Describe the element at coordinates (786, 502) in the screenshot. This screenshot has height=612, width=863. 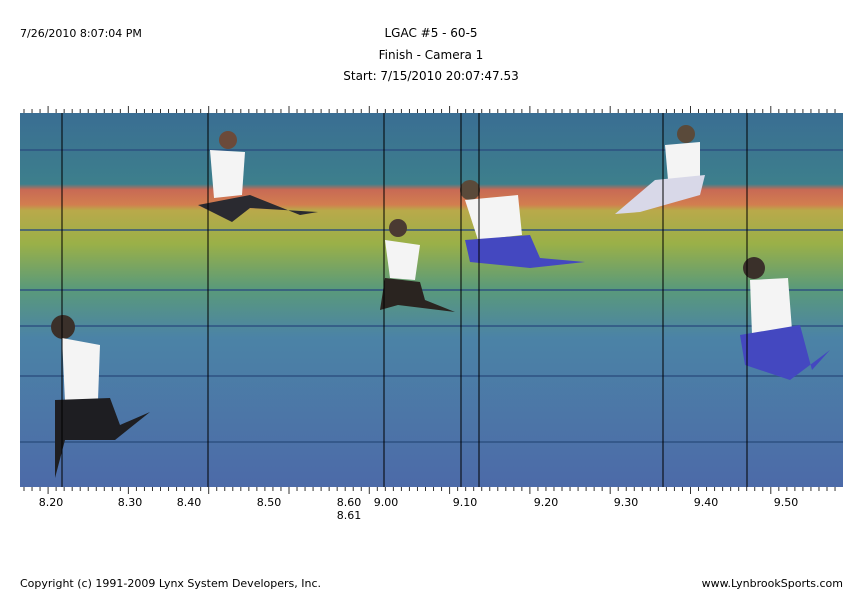
I see `time-label: 9.50` at that location.